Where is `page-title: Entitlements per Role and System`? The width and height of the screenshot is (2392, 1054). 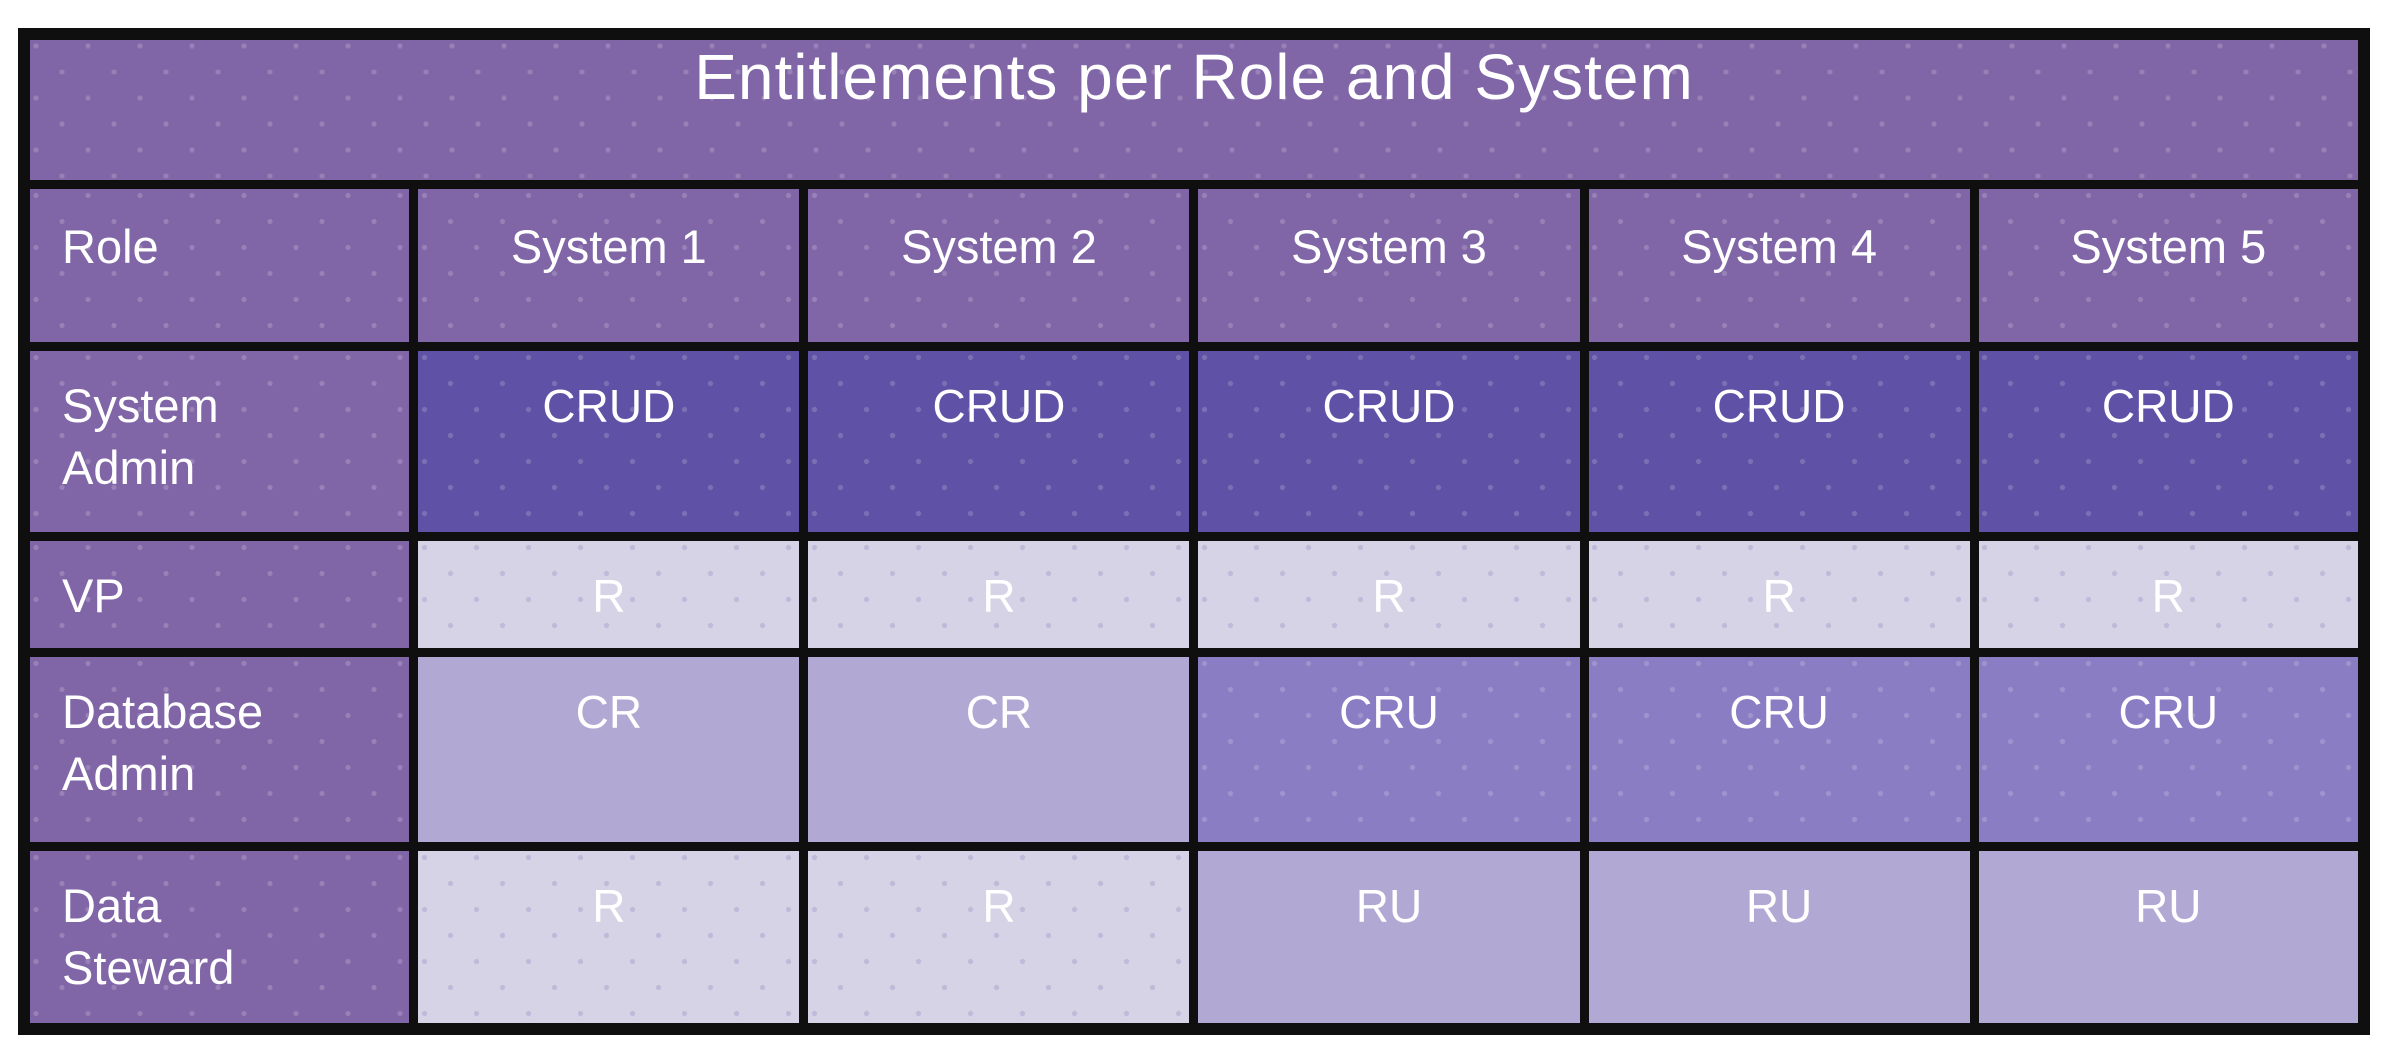
page-title: Entitlements per Role and System is located at coordinates (1194, 109).